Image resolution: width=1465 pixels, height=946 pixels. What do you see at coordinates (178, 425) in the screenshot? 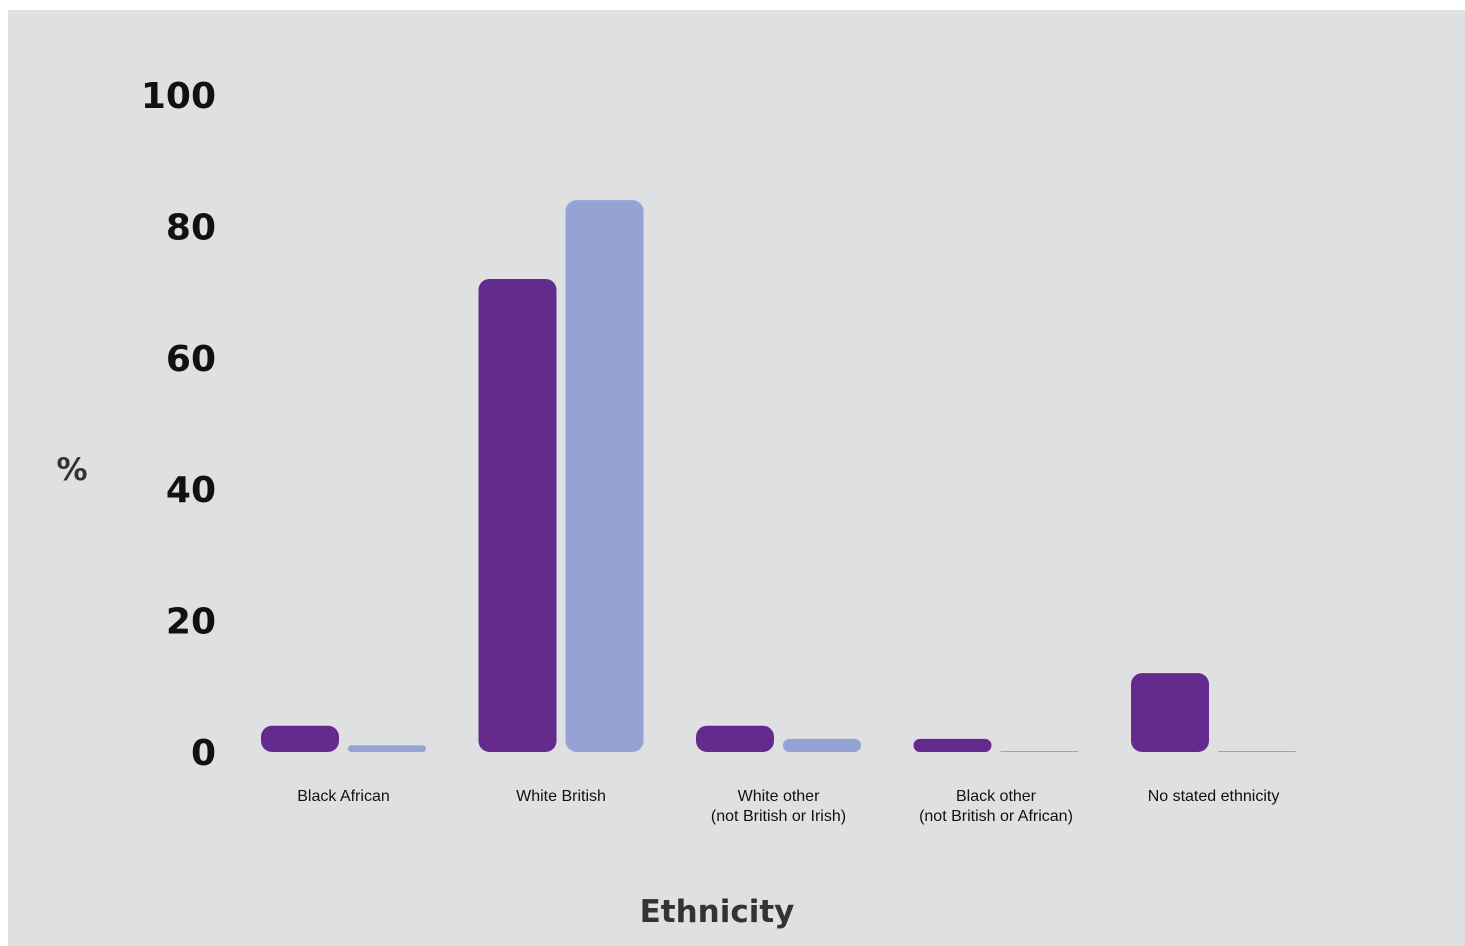
I see `y-axis-ticks: 0 20 40 60 80 100` at bounding box center [178, 425].